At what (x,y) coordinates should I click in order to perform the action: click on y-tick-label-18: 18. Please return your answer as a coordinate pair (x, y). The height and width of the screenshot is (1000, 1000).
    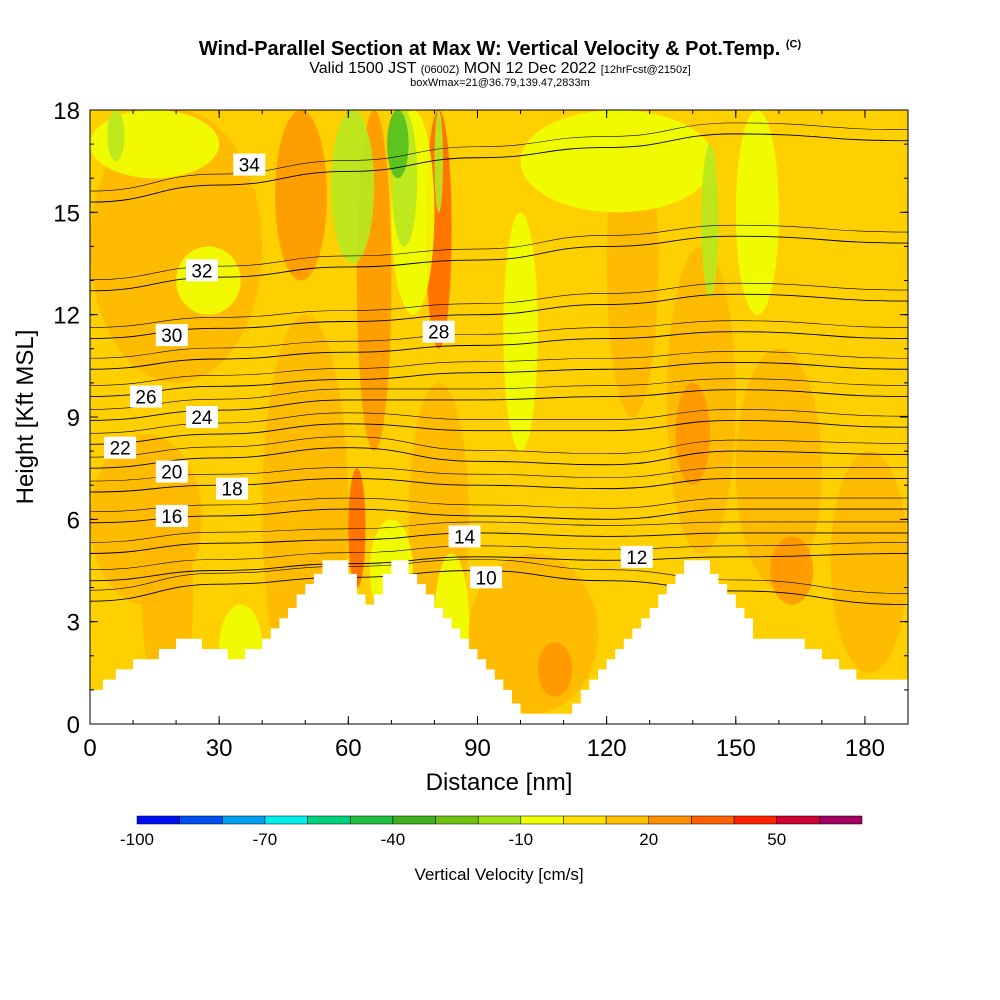
    Looking at the image, I should click on (66, 111).